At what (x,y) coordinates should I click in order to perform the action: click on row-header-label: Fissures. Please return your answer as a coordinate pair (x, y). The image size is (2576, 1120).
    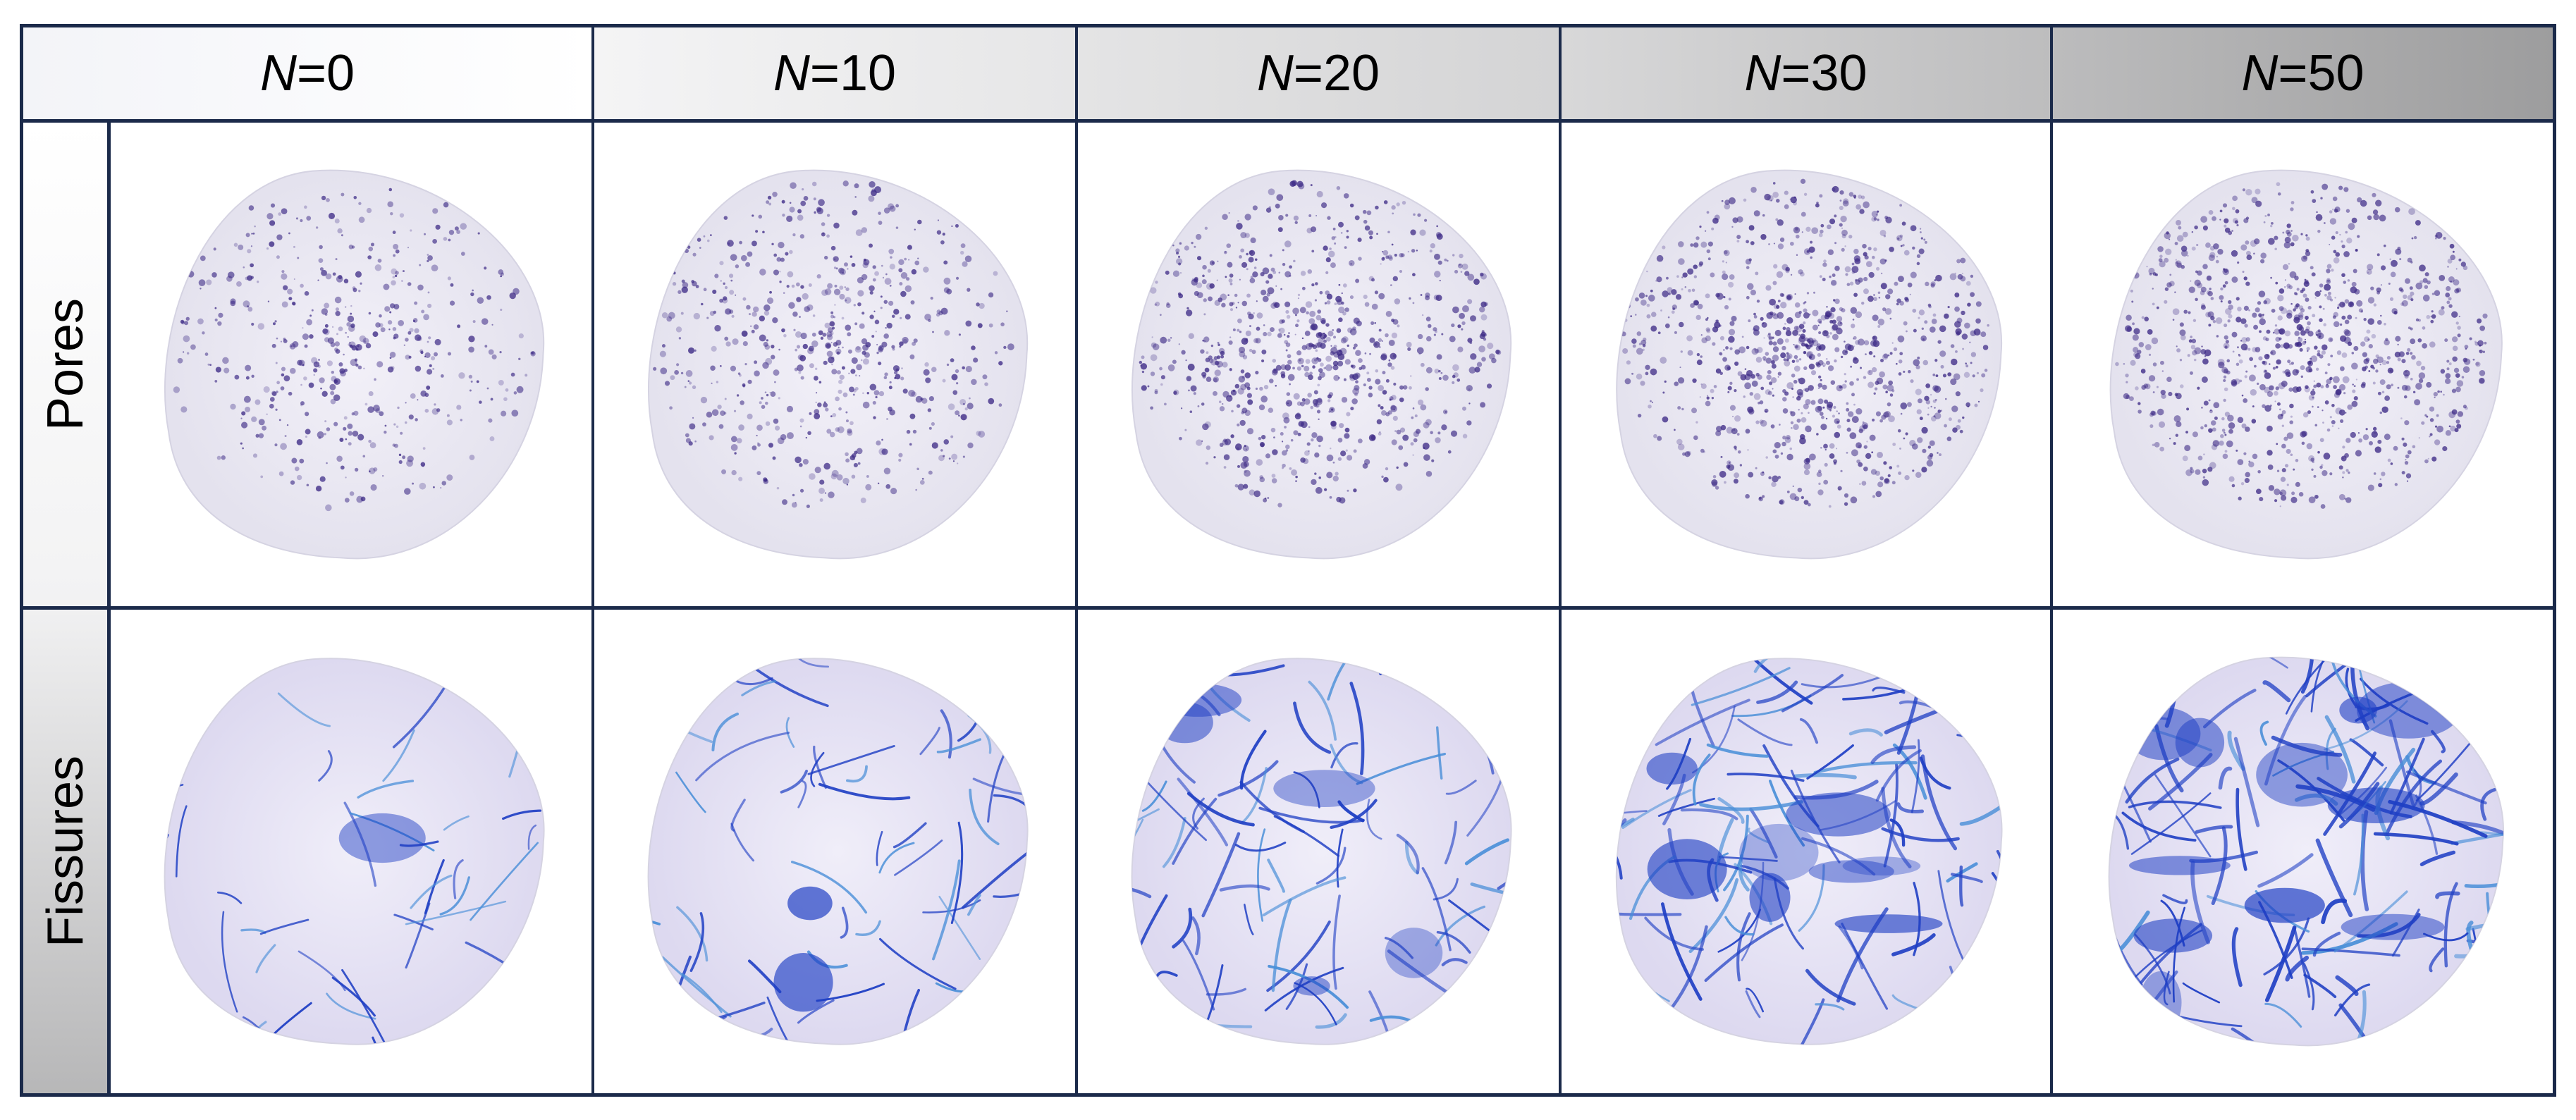
    Looking at the image, I should click on (65, 851).